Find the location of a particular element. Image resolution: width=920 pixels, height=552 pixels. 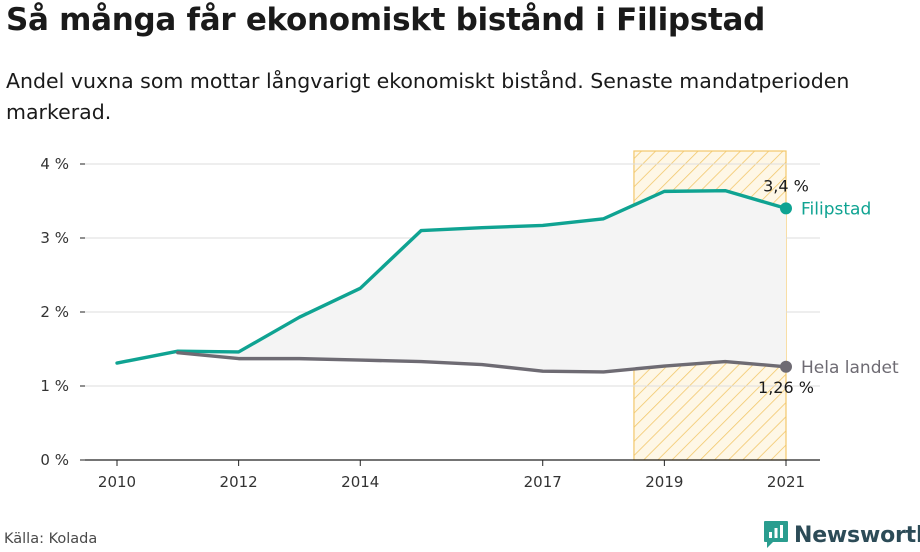

value-label-filipstad: 3,4 % is located at coordinates (786, 185).